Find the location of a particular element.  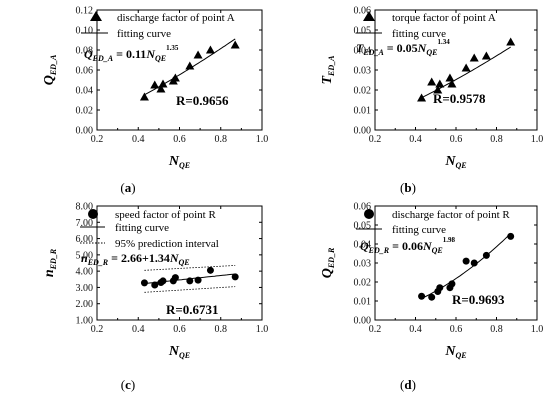

panel-caption: (a) is located at coordinates (127, 187).